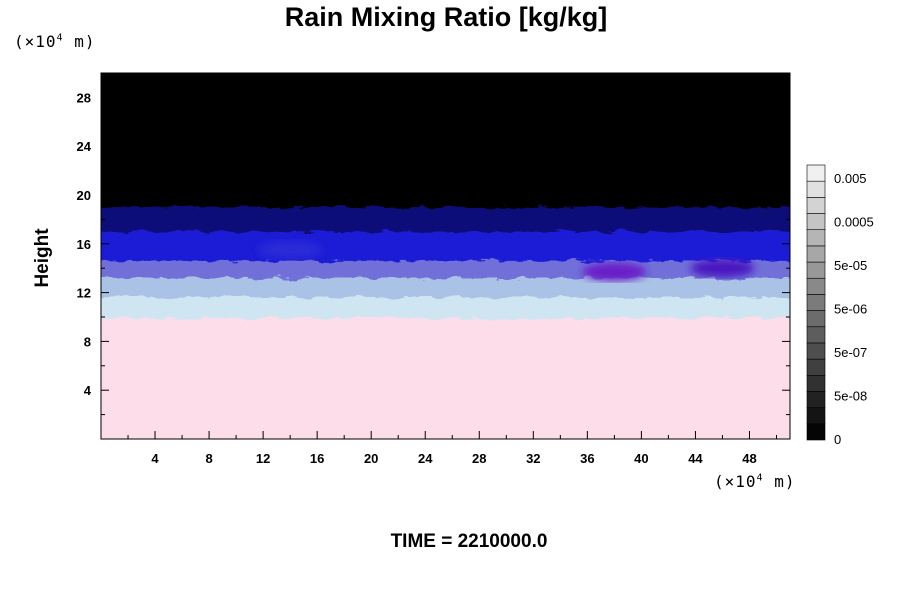  Describe the element at coordinates (371, 458) in the screenshot. I see `x-tick-label: 20` at that location.